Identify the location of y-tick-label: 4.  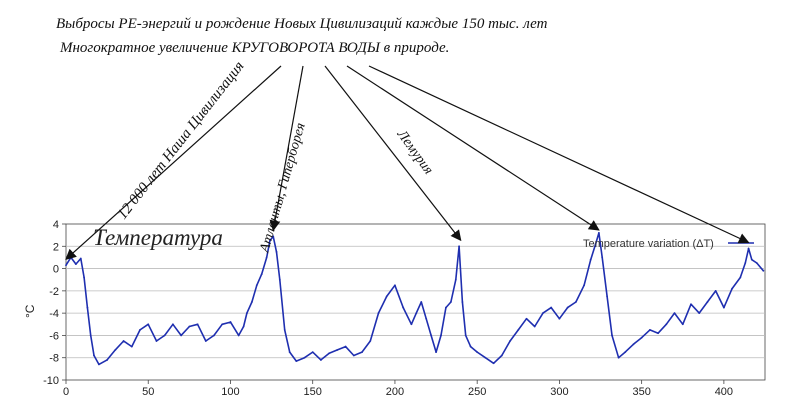
(56, 225).